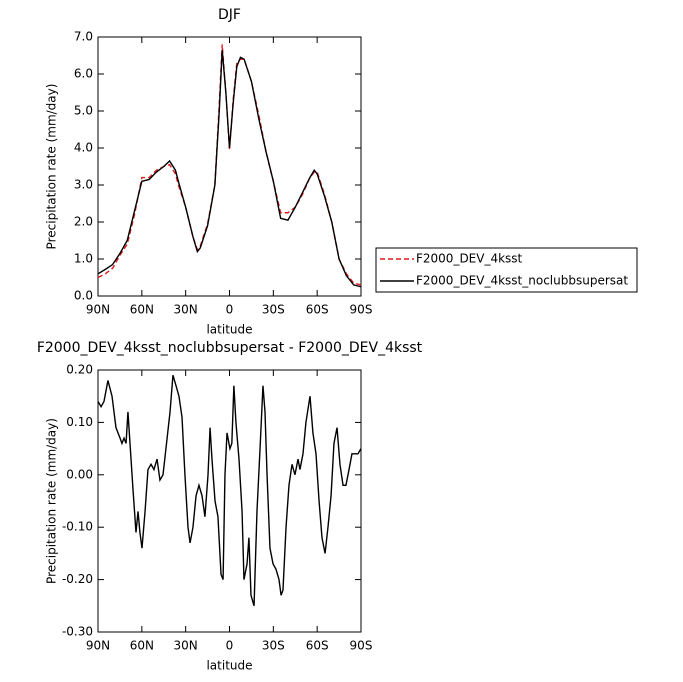 This screenshot has height=682, width=683. I want to click on y-tick-label: 4.0, so click(83, 148).